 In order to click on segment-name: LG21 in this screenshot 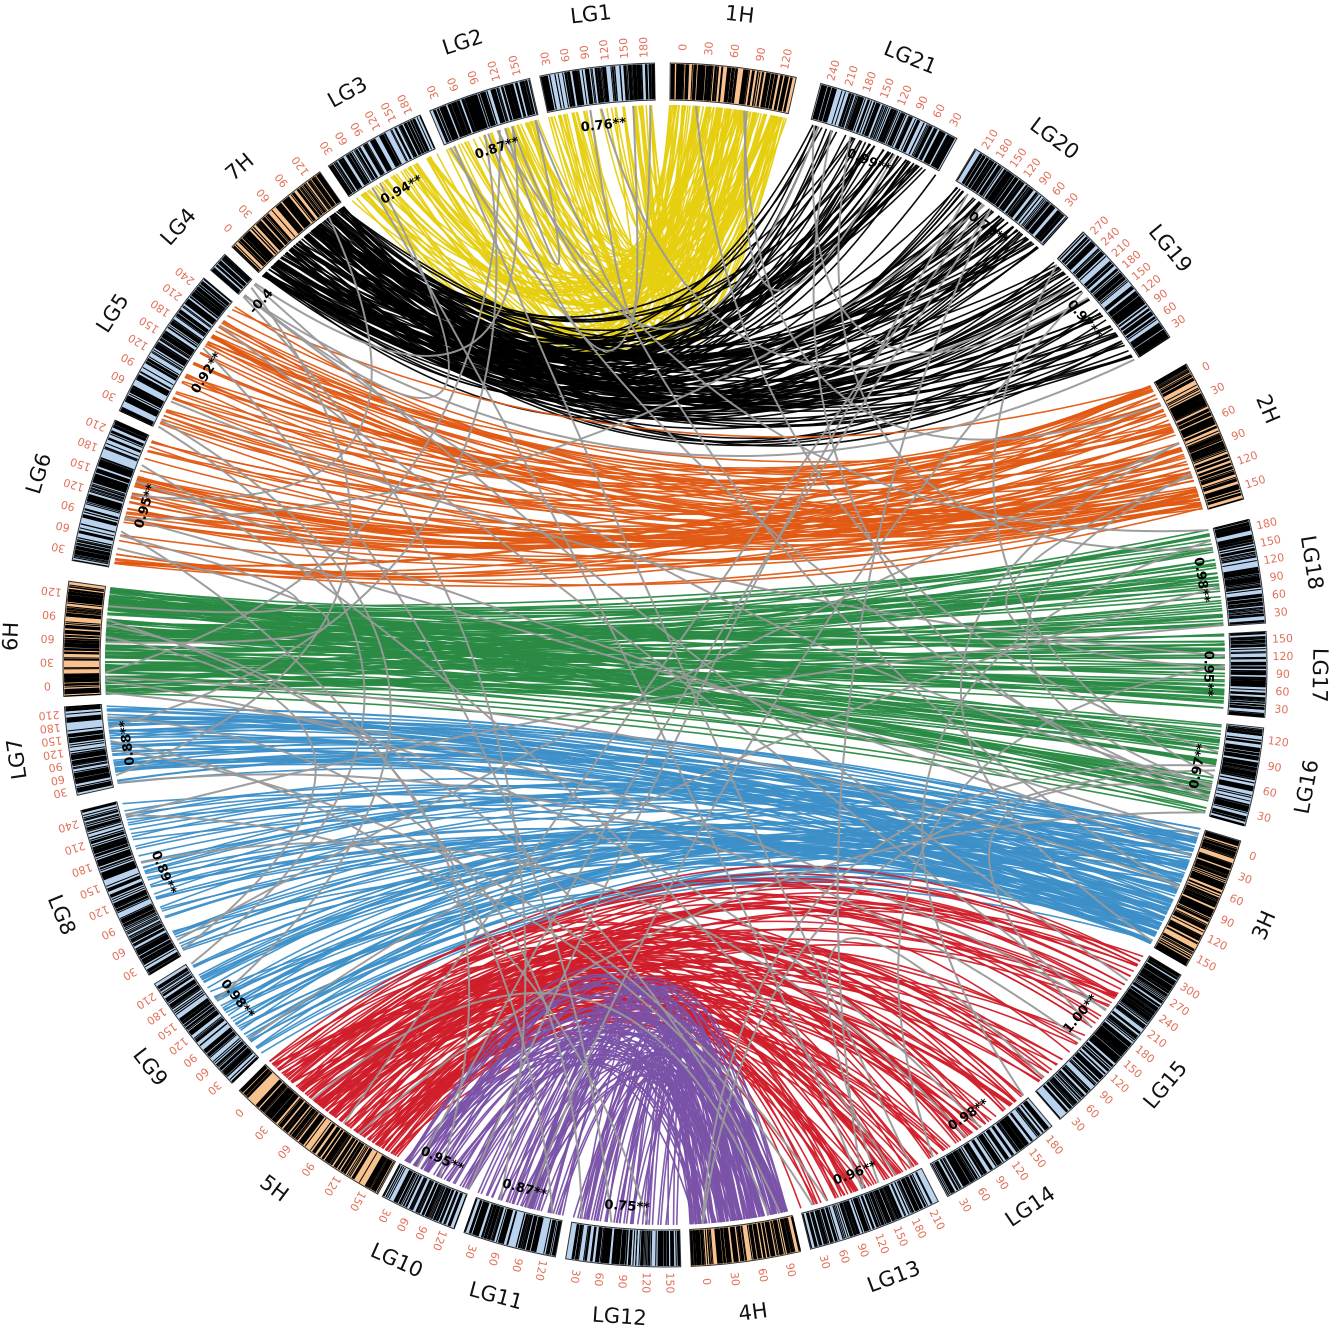, I will do `click(911, 57)`.